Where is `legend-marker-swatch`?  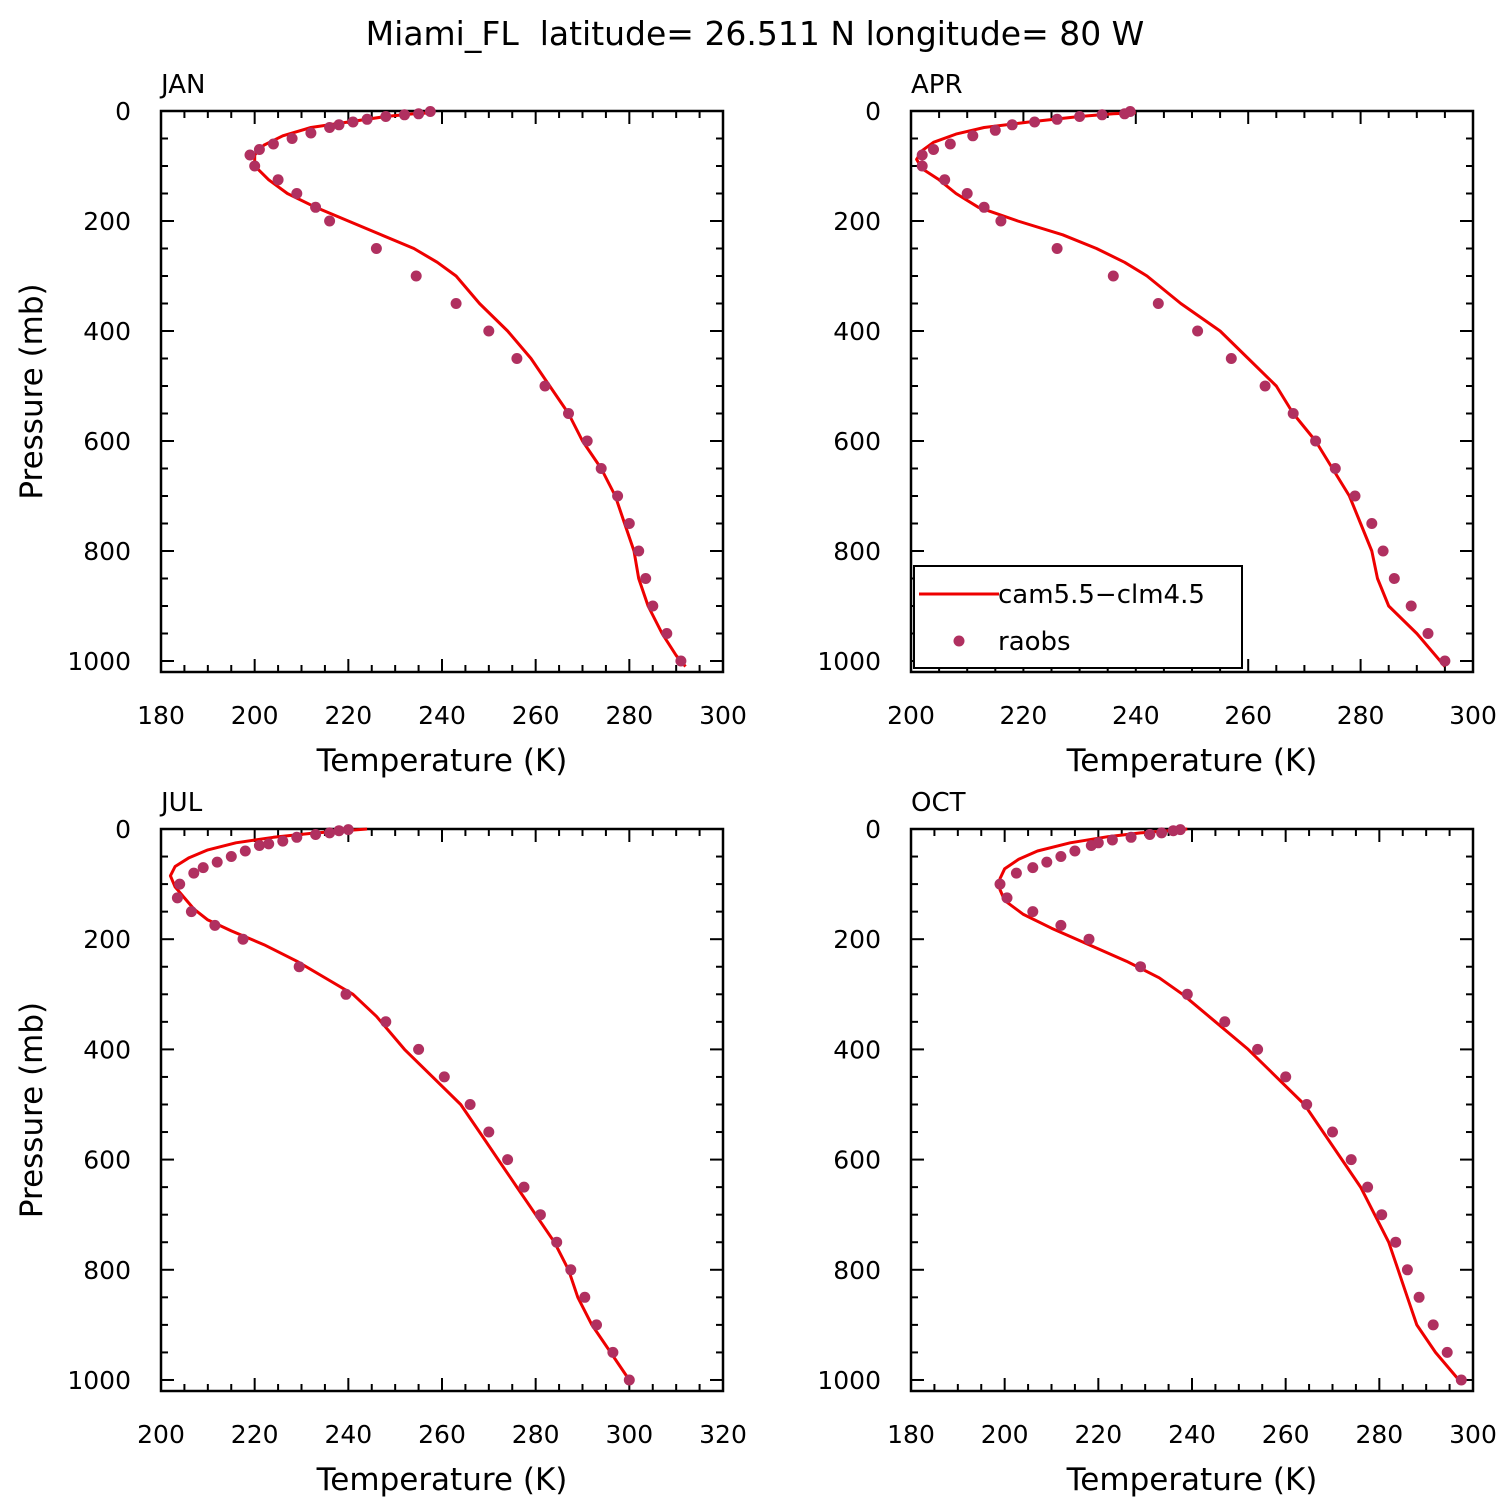 legend-marker-swatch is located at coordinates (959, 641).